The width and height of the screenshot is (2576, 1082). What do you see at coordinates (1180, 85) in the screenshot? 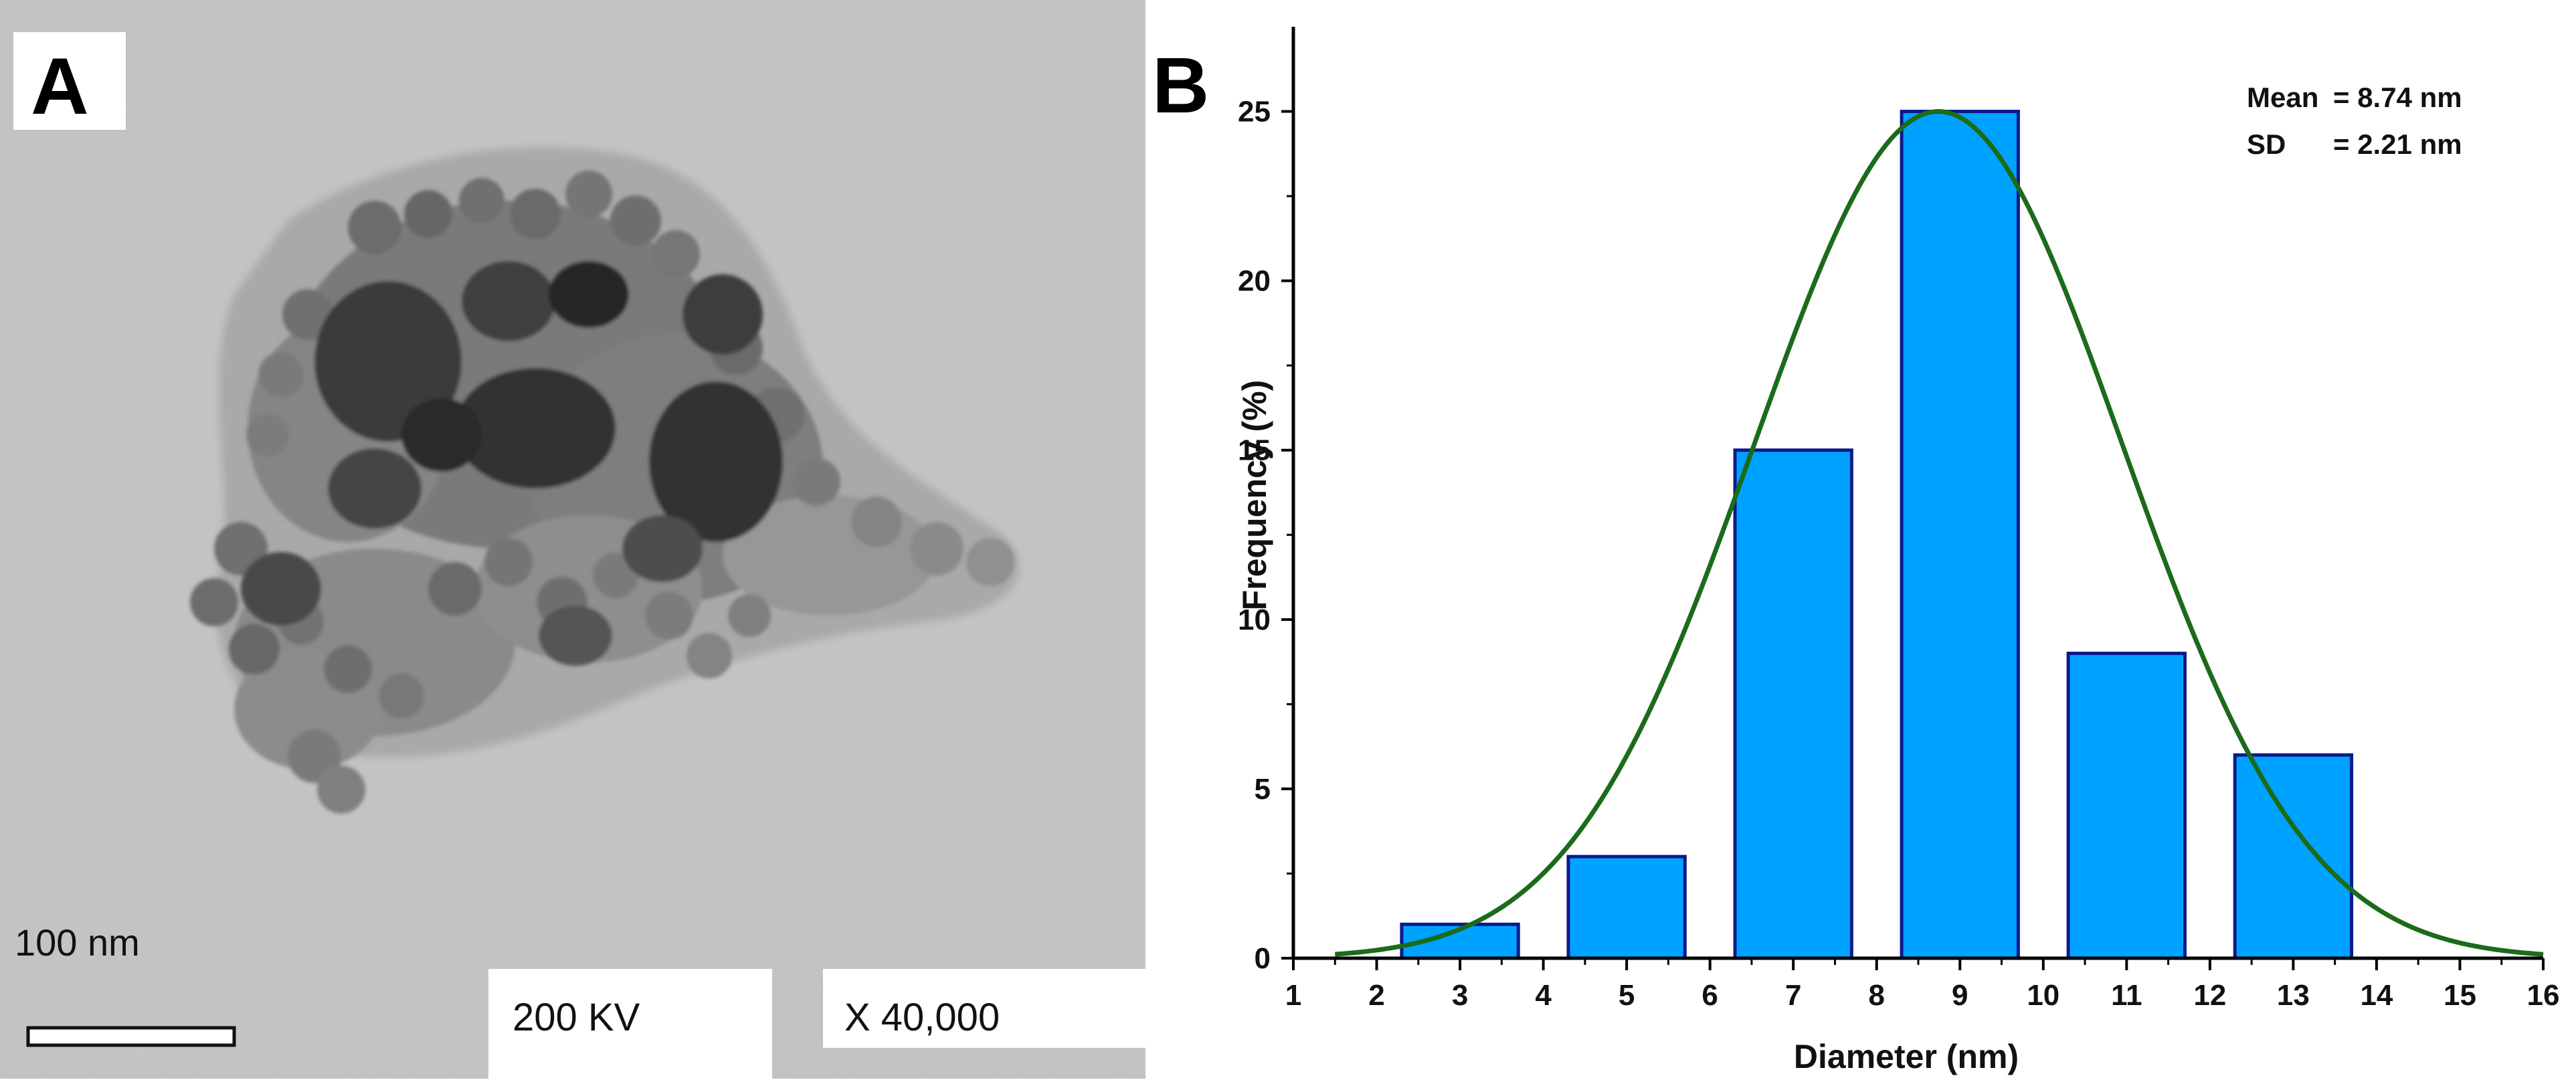
I see `panel-b-letter: B` at bounding box center [1180, 85].